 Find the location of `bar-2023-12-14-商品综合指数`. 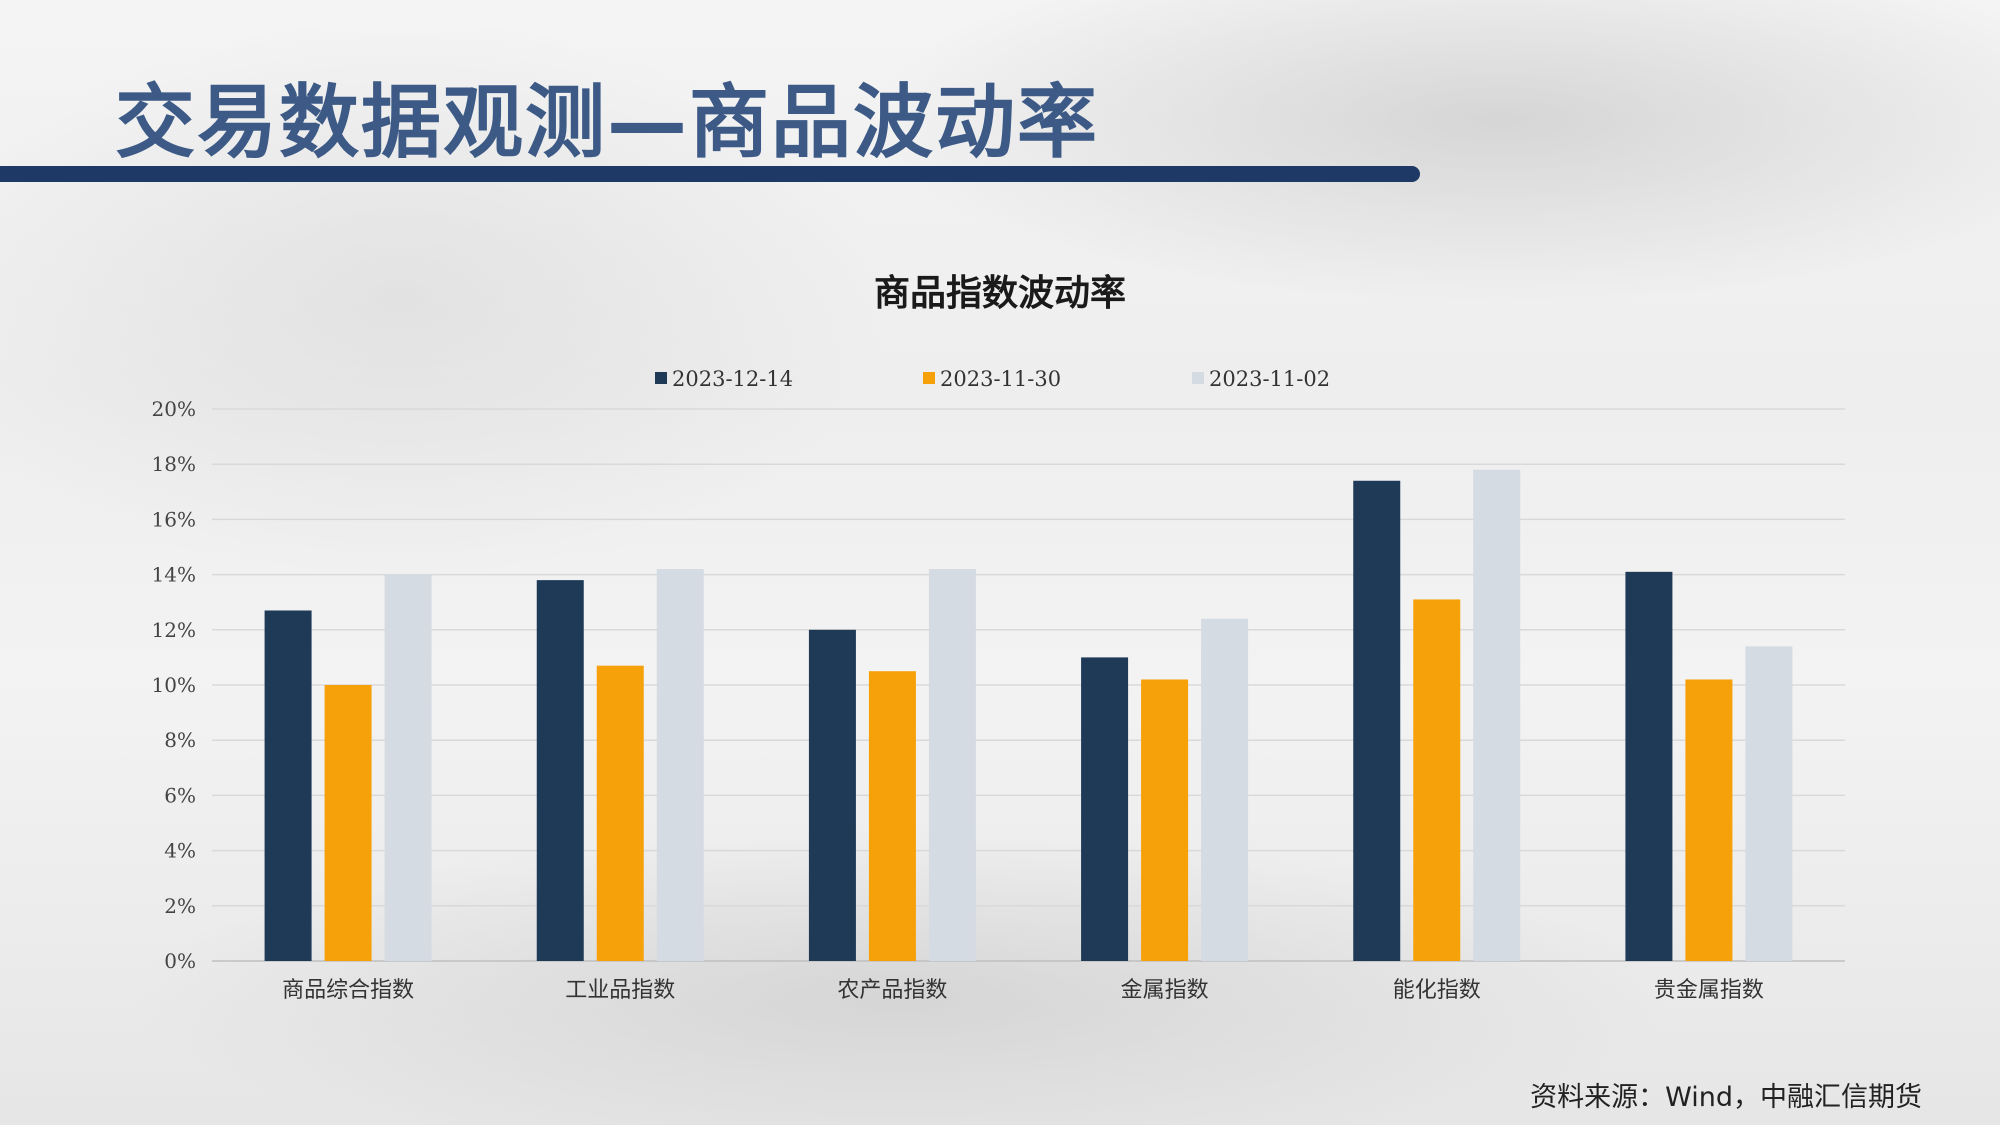

bar-2023-12-14-商品综合指数 is located at coordinates (288, 785).